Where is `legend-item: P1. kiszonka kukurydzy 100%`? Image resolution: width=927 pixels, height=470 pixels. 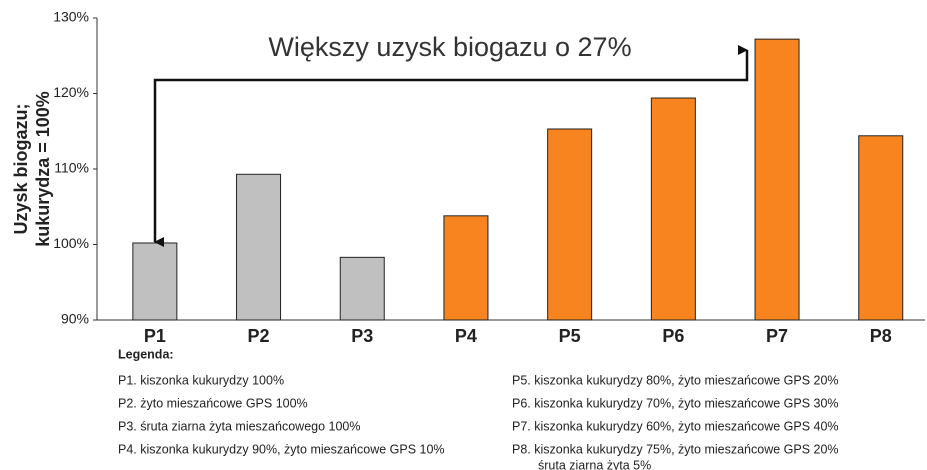
legend-item: P1. kiszonka kukurydzy 100% is located at coordinates (201, 380).